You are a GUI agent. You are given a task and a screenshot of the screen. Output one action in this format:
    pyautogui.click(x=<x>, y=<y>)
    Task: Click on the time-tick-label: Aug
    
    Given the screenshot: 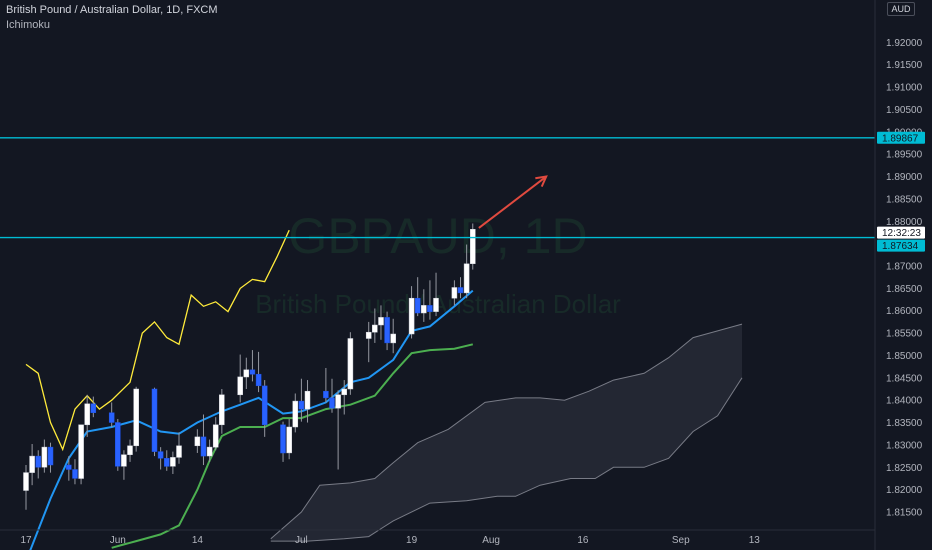 What is the action you would take?
    pyautogui.click(x=491, y=540)
    